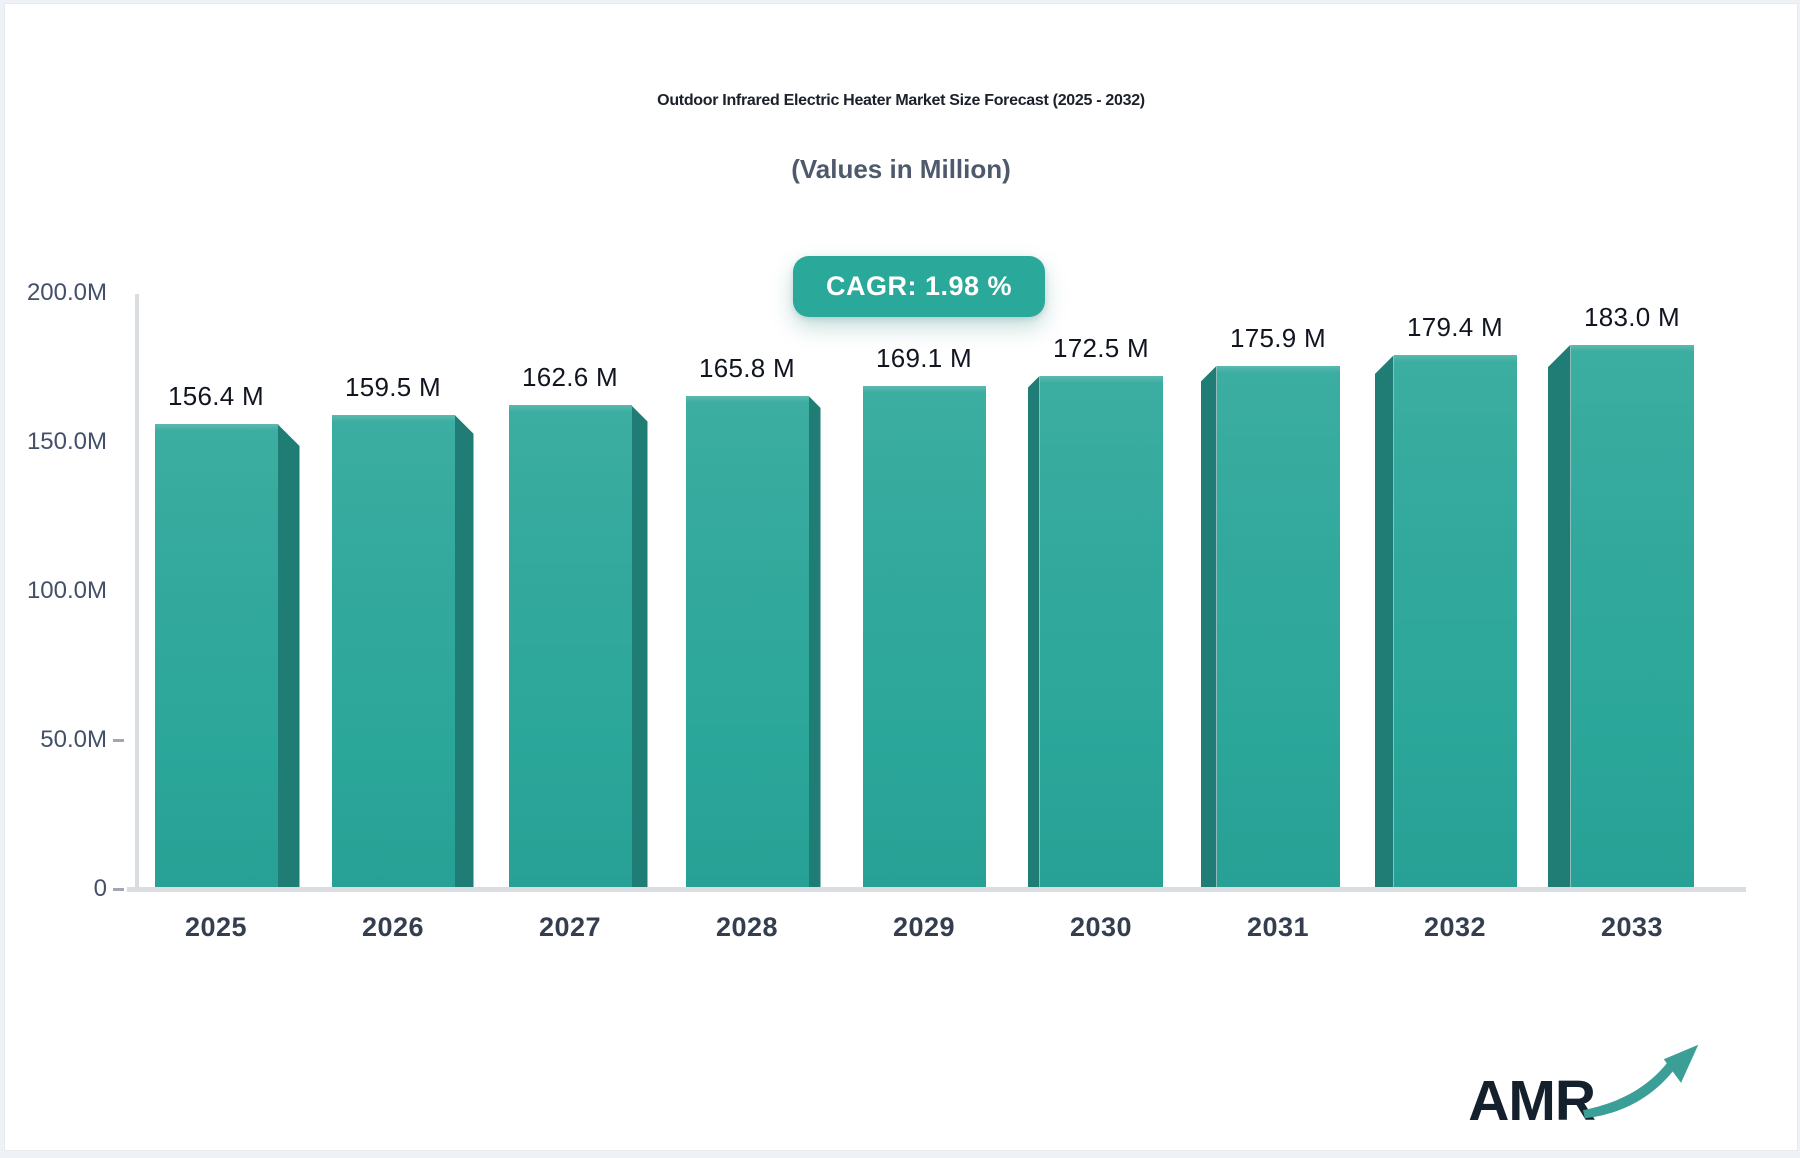  Describe the element at coordinates (1455, 927) in the screenshot. I see `x-axis-year-label: 2032` at that location.